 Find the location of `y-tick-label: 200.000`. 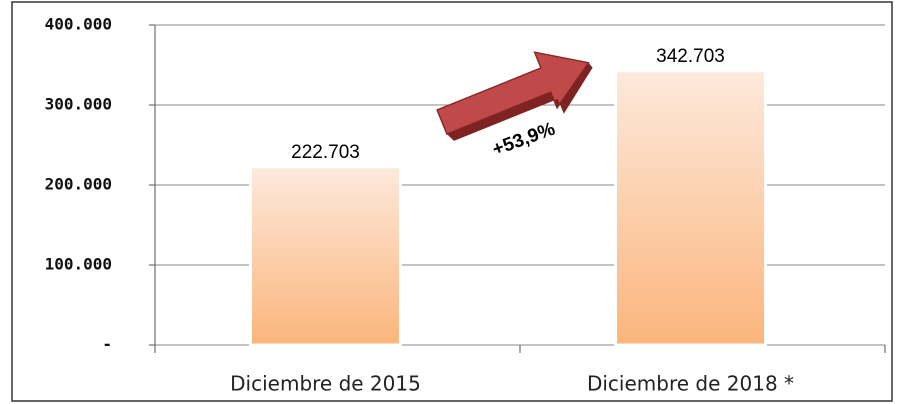

y-tick-label: 200.000 is located at coordinates (78, 184).